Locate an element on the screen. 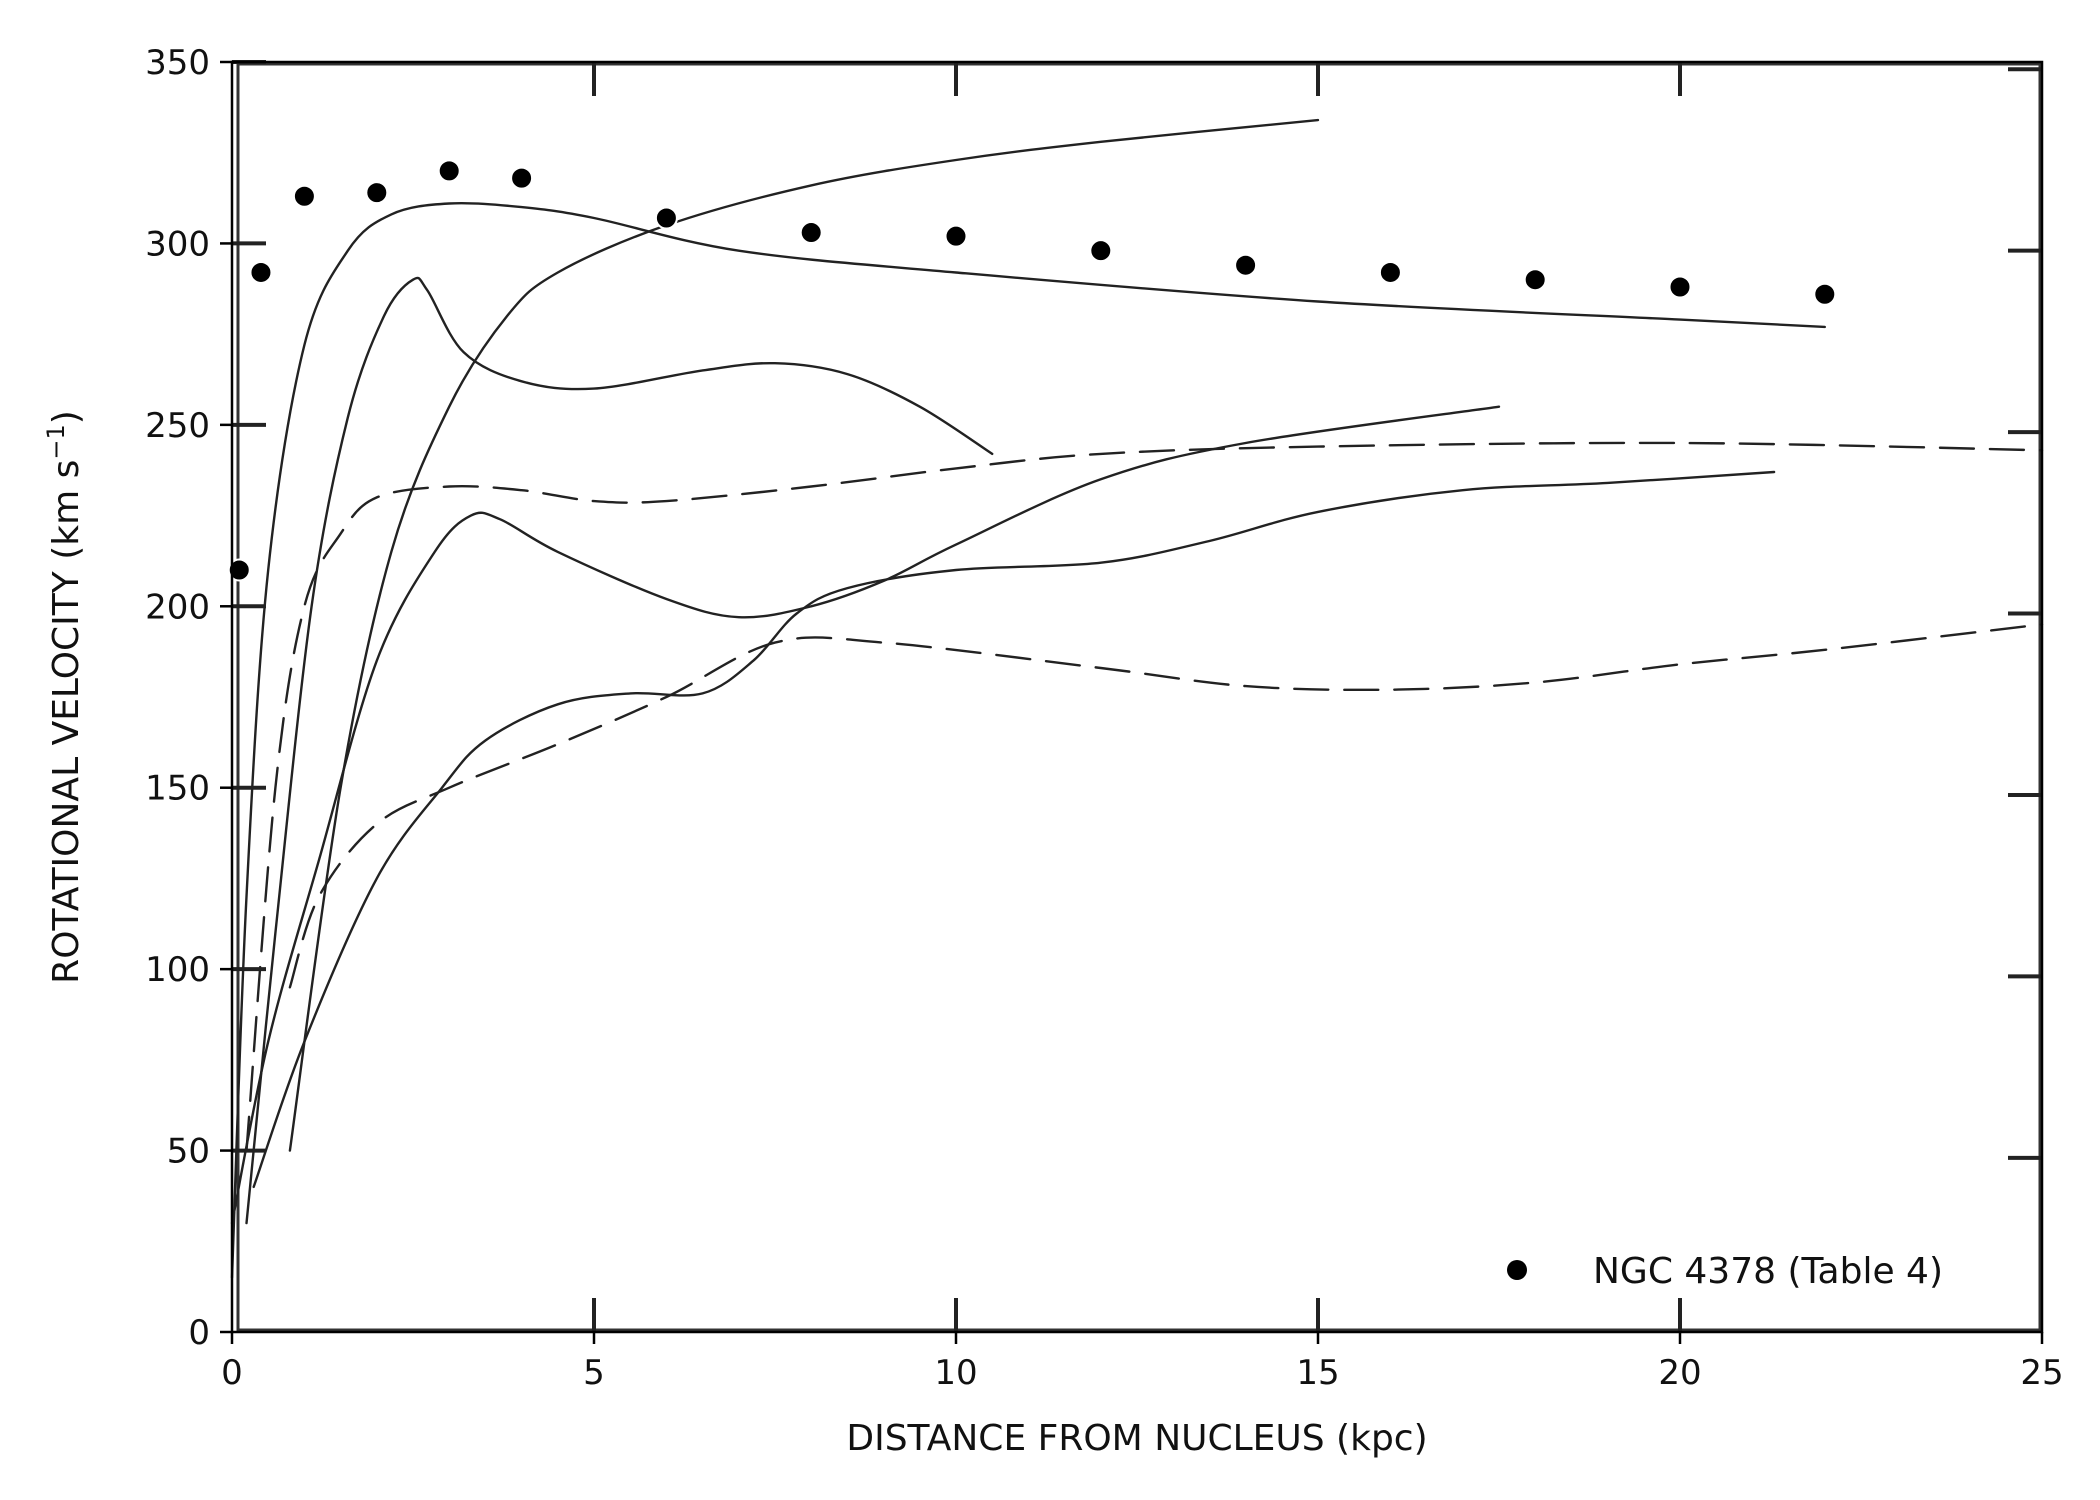 The width and height of the screenshot is (2100, 1500). y-tick-label: 200 is located at coordinates (177, 607).